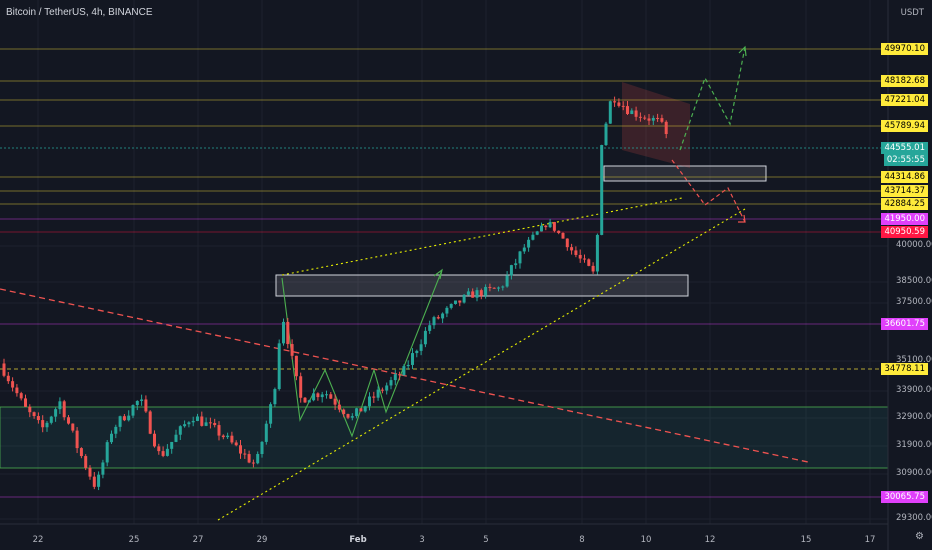 The width and height of the screenshot is (932, 550). What do you see at coordinates (919, 536) in the screenshot?
I see `gear-icon: ⚙` at bounding box center [919, 536].